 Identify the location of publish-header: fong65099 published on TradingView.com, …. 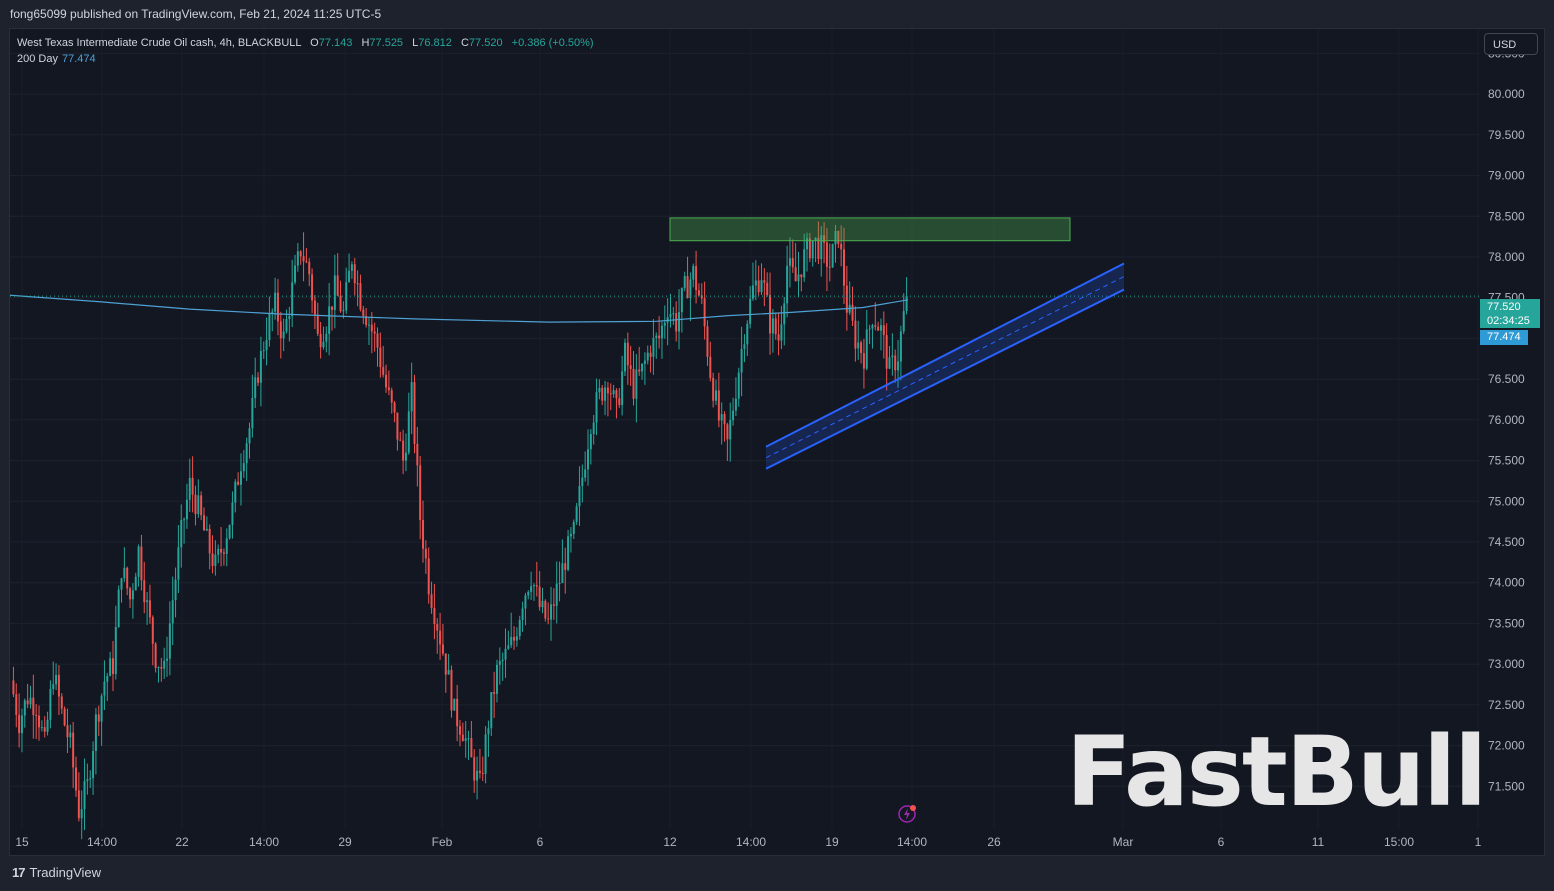
(777, 14).